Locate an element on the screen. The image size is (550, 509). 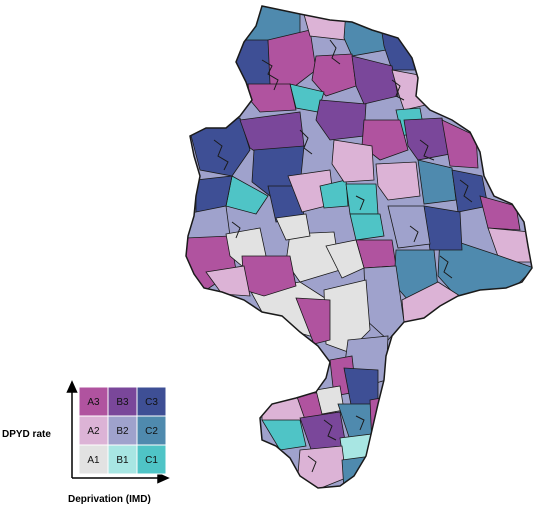
legend-cell-label: B1 is located at coordinates (122, 460).